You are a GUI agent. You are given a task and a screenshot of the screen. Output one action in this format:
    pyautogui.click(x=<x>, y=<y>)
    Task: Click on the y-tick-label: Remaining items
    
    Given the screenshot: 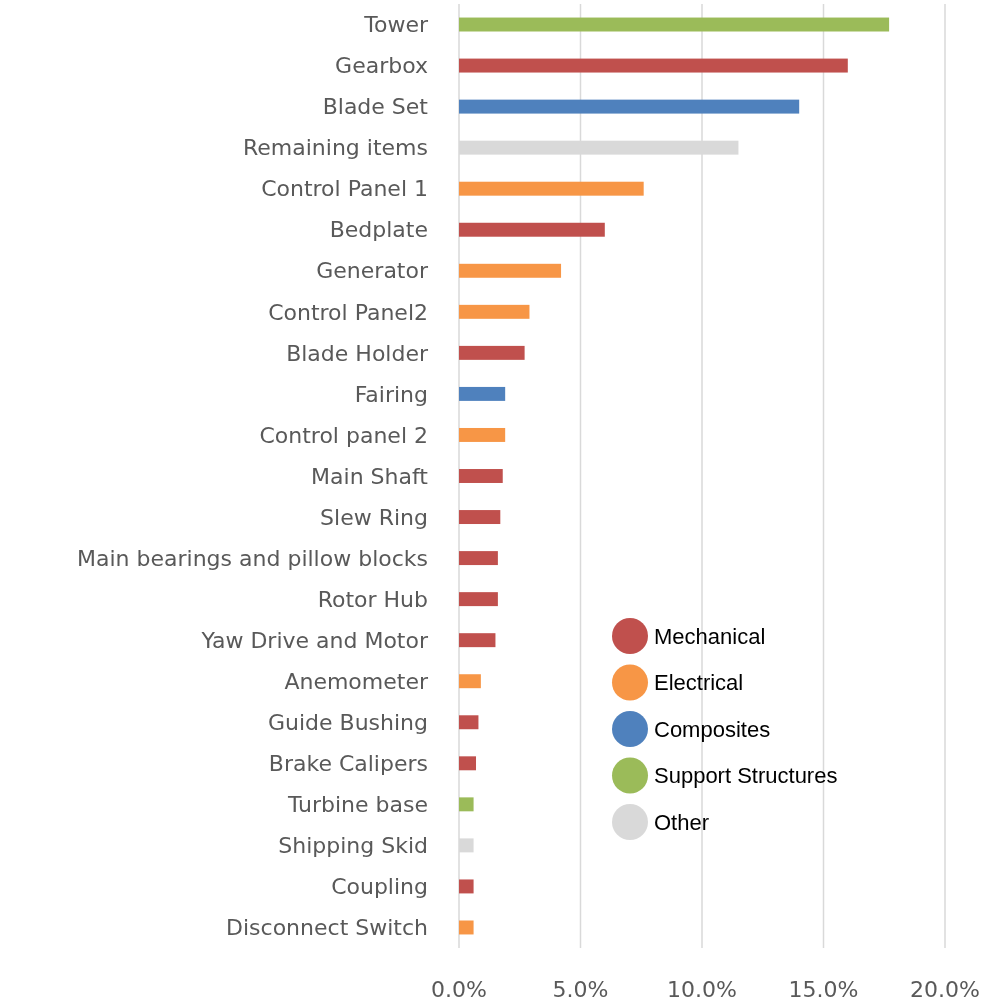 What is the action you would take?
    pyautogui.click(x=335, y=148)
    